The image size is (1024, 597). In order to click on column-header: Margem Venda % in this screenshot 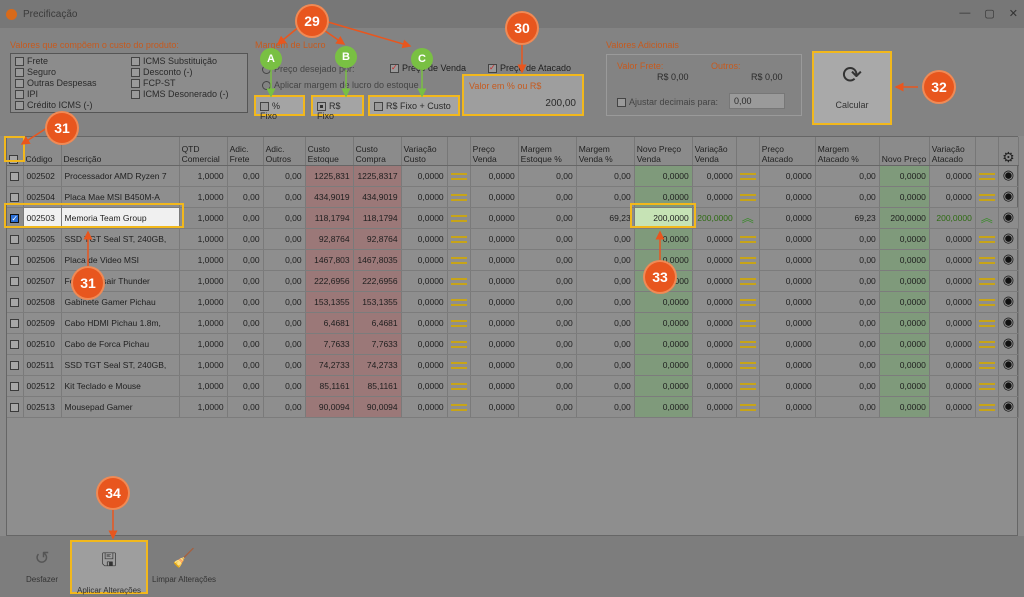, I will do `click(605, 151)`.